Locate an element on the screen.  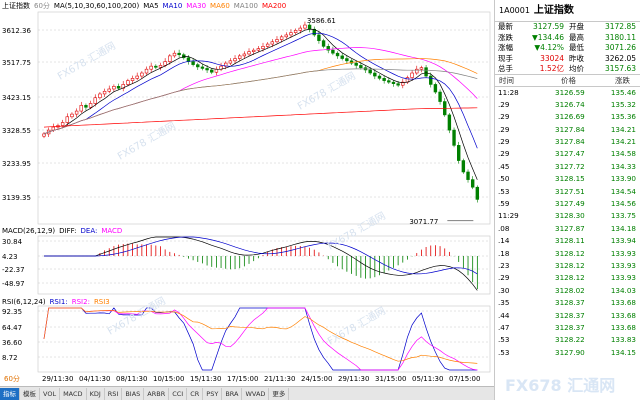
indicator-tab: RSI is located at coordinates (114, 393).